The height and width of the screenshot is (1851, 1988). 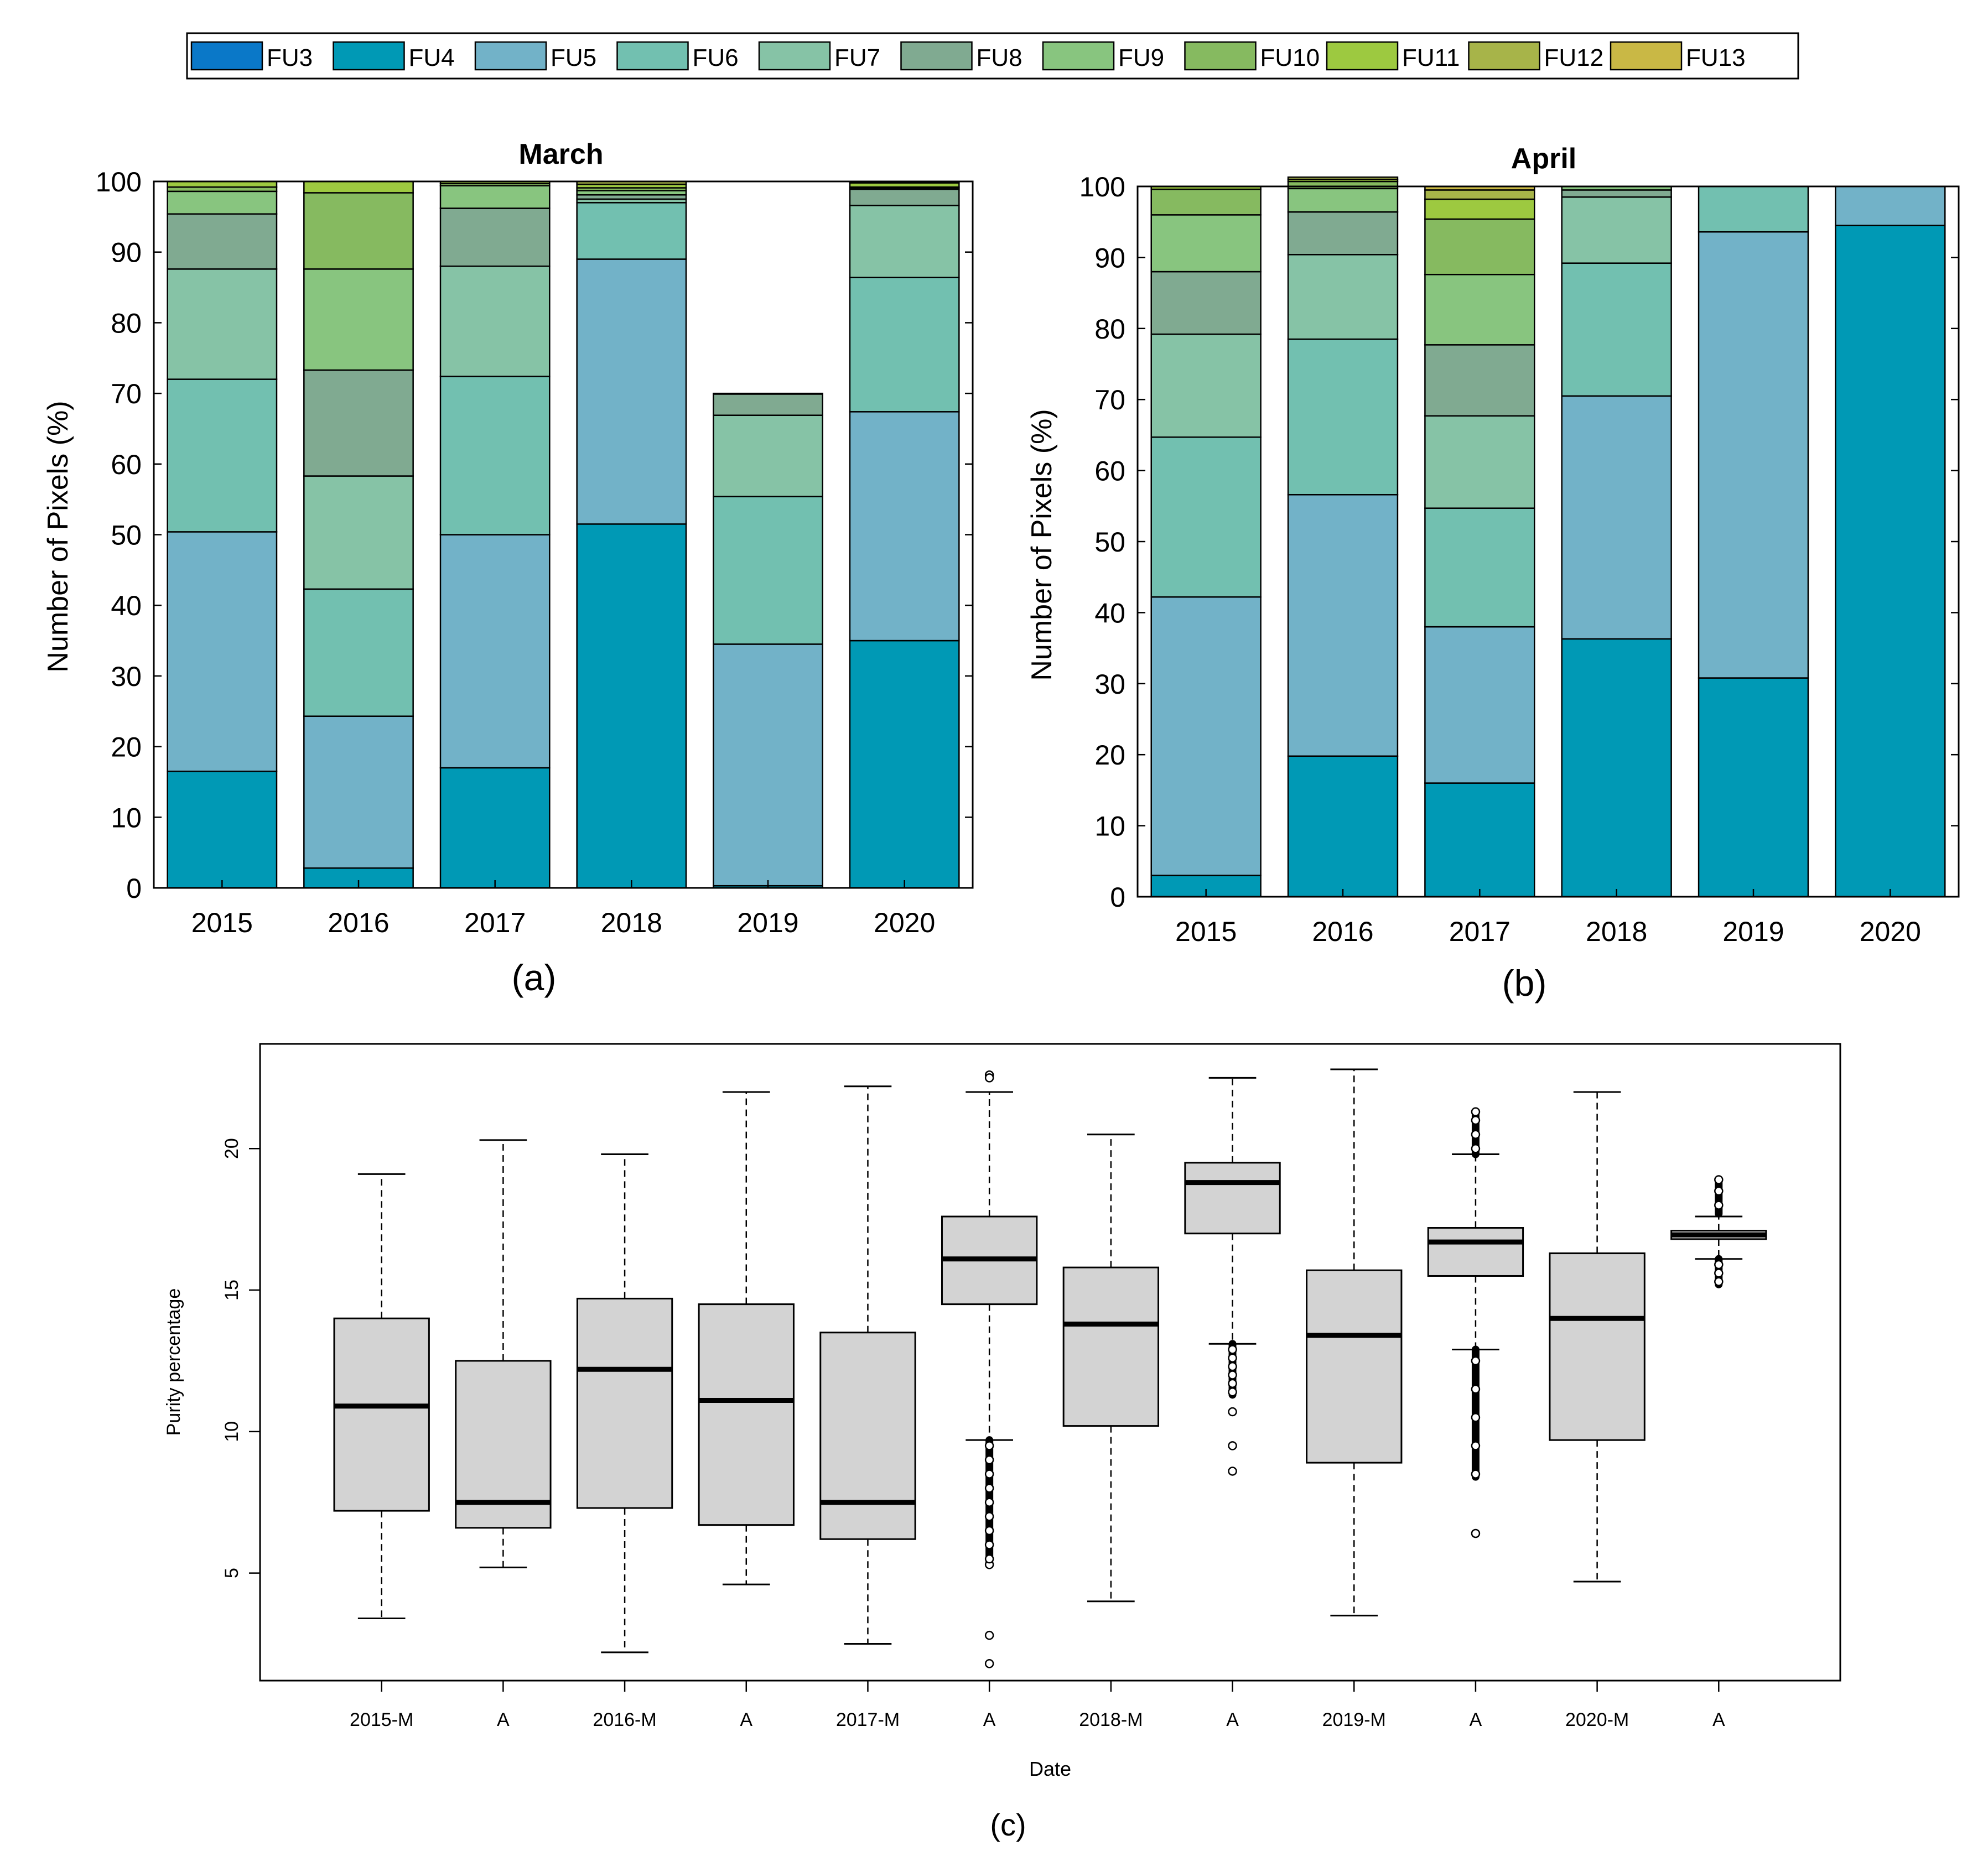 I want to click on bar-2016-fu7, so click(x=1343, y=297).